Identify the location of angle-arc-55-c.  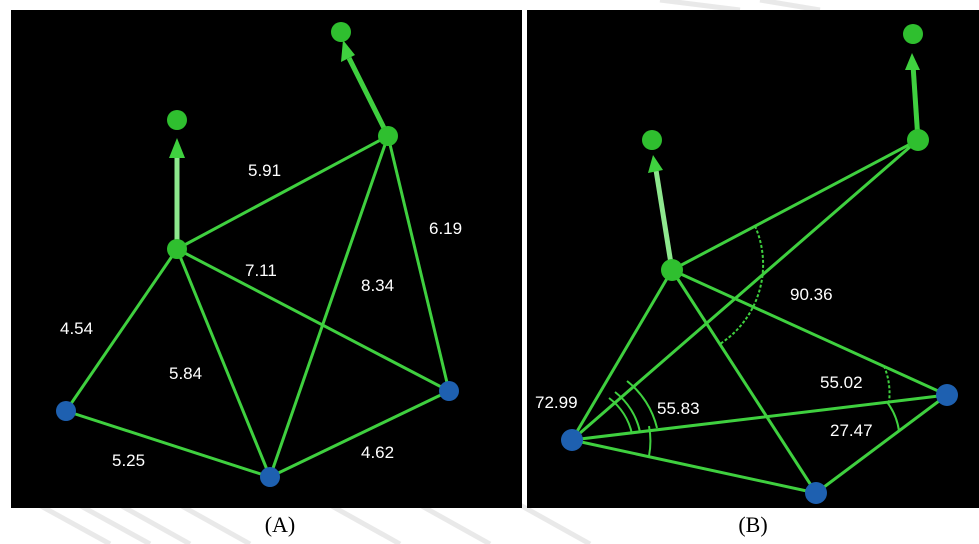
(650, 441).